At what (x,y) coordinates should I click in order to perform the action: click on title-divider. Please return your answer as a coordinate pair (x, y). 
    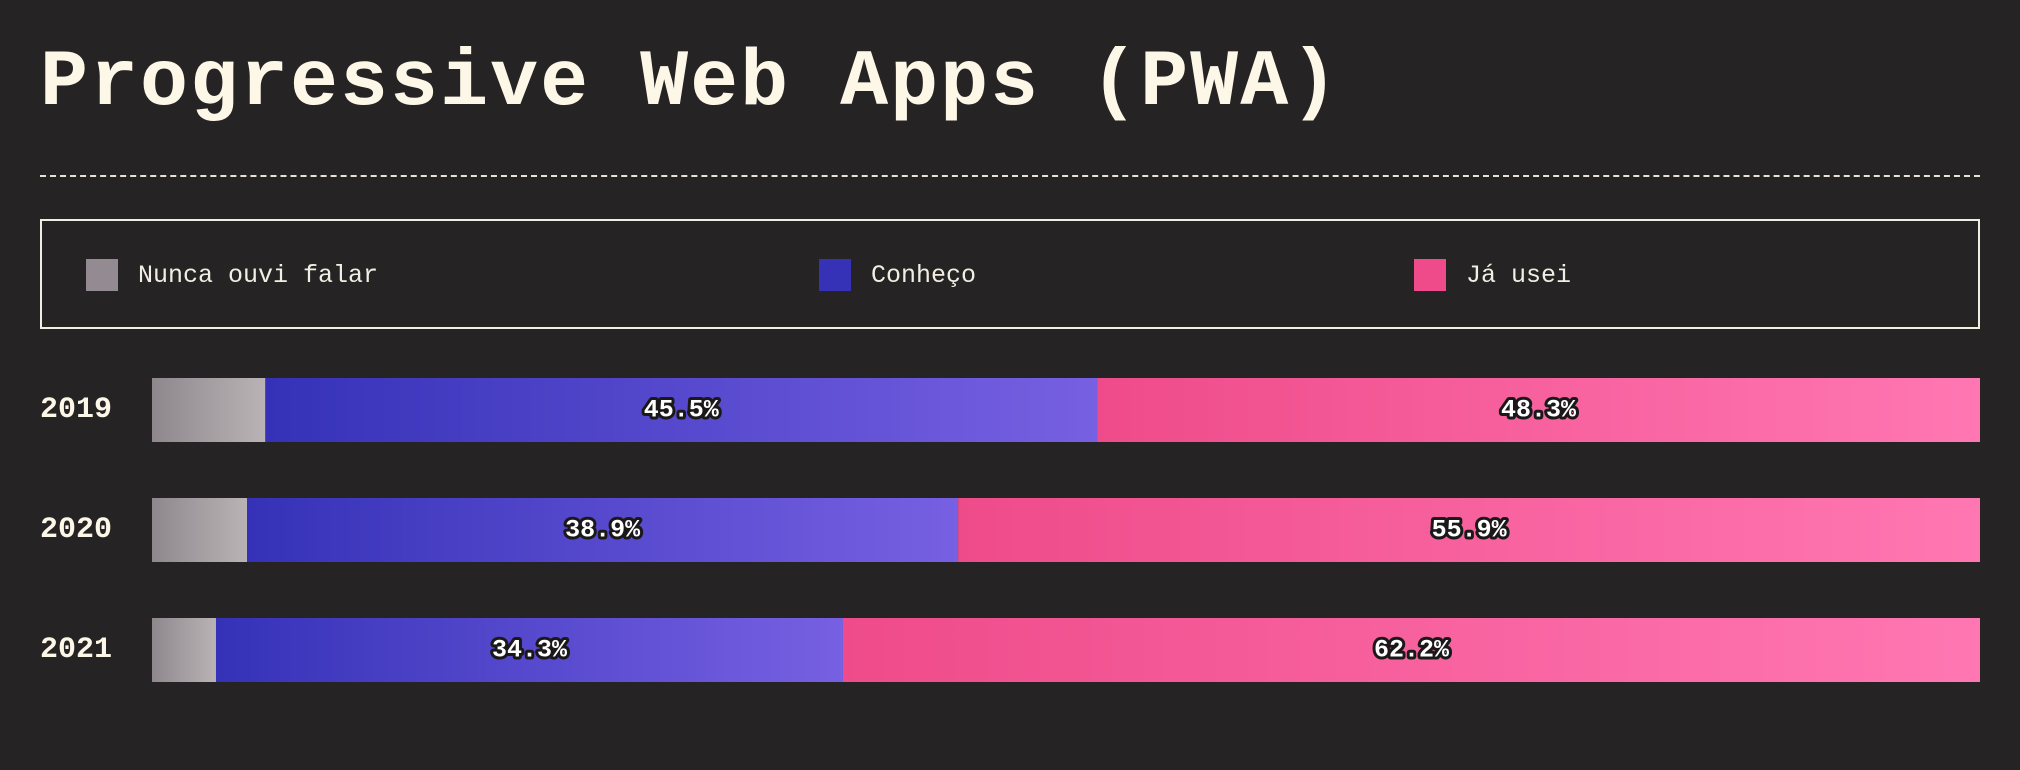
    Looking at the image, I should click on (1010, 176).